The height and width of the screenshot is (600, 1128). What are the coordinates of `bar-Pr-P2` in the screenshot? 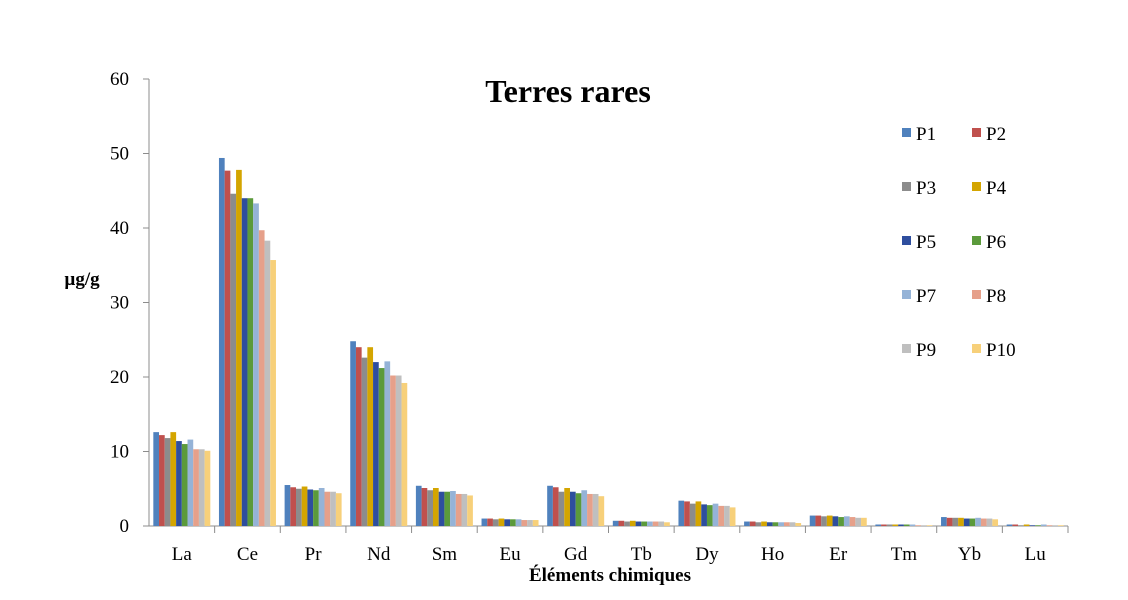 It's located at (293, 506).